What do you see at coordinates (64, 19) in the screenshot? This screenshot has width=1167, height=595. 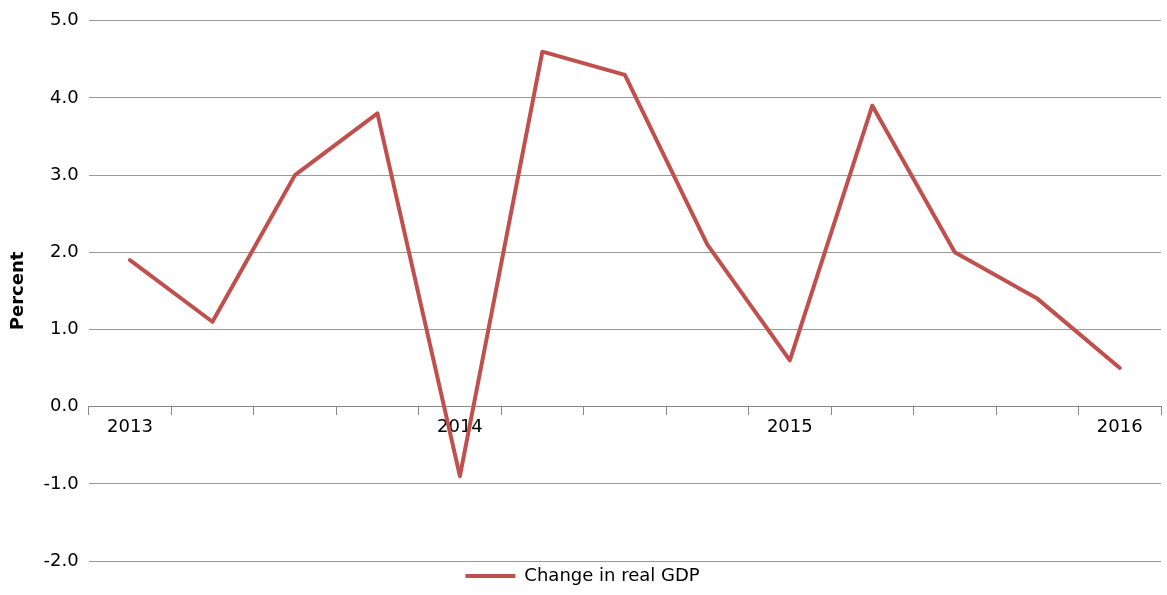 I see `y-tick-label: 5.0` at bounding box center [64, 19].